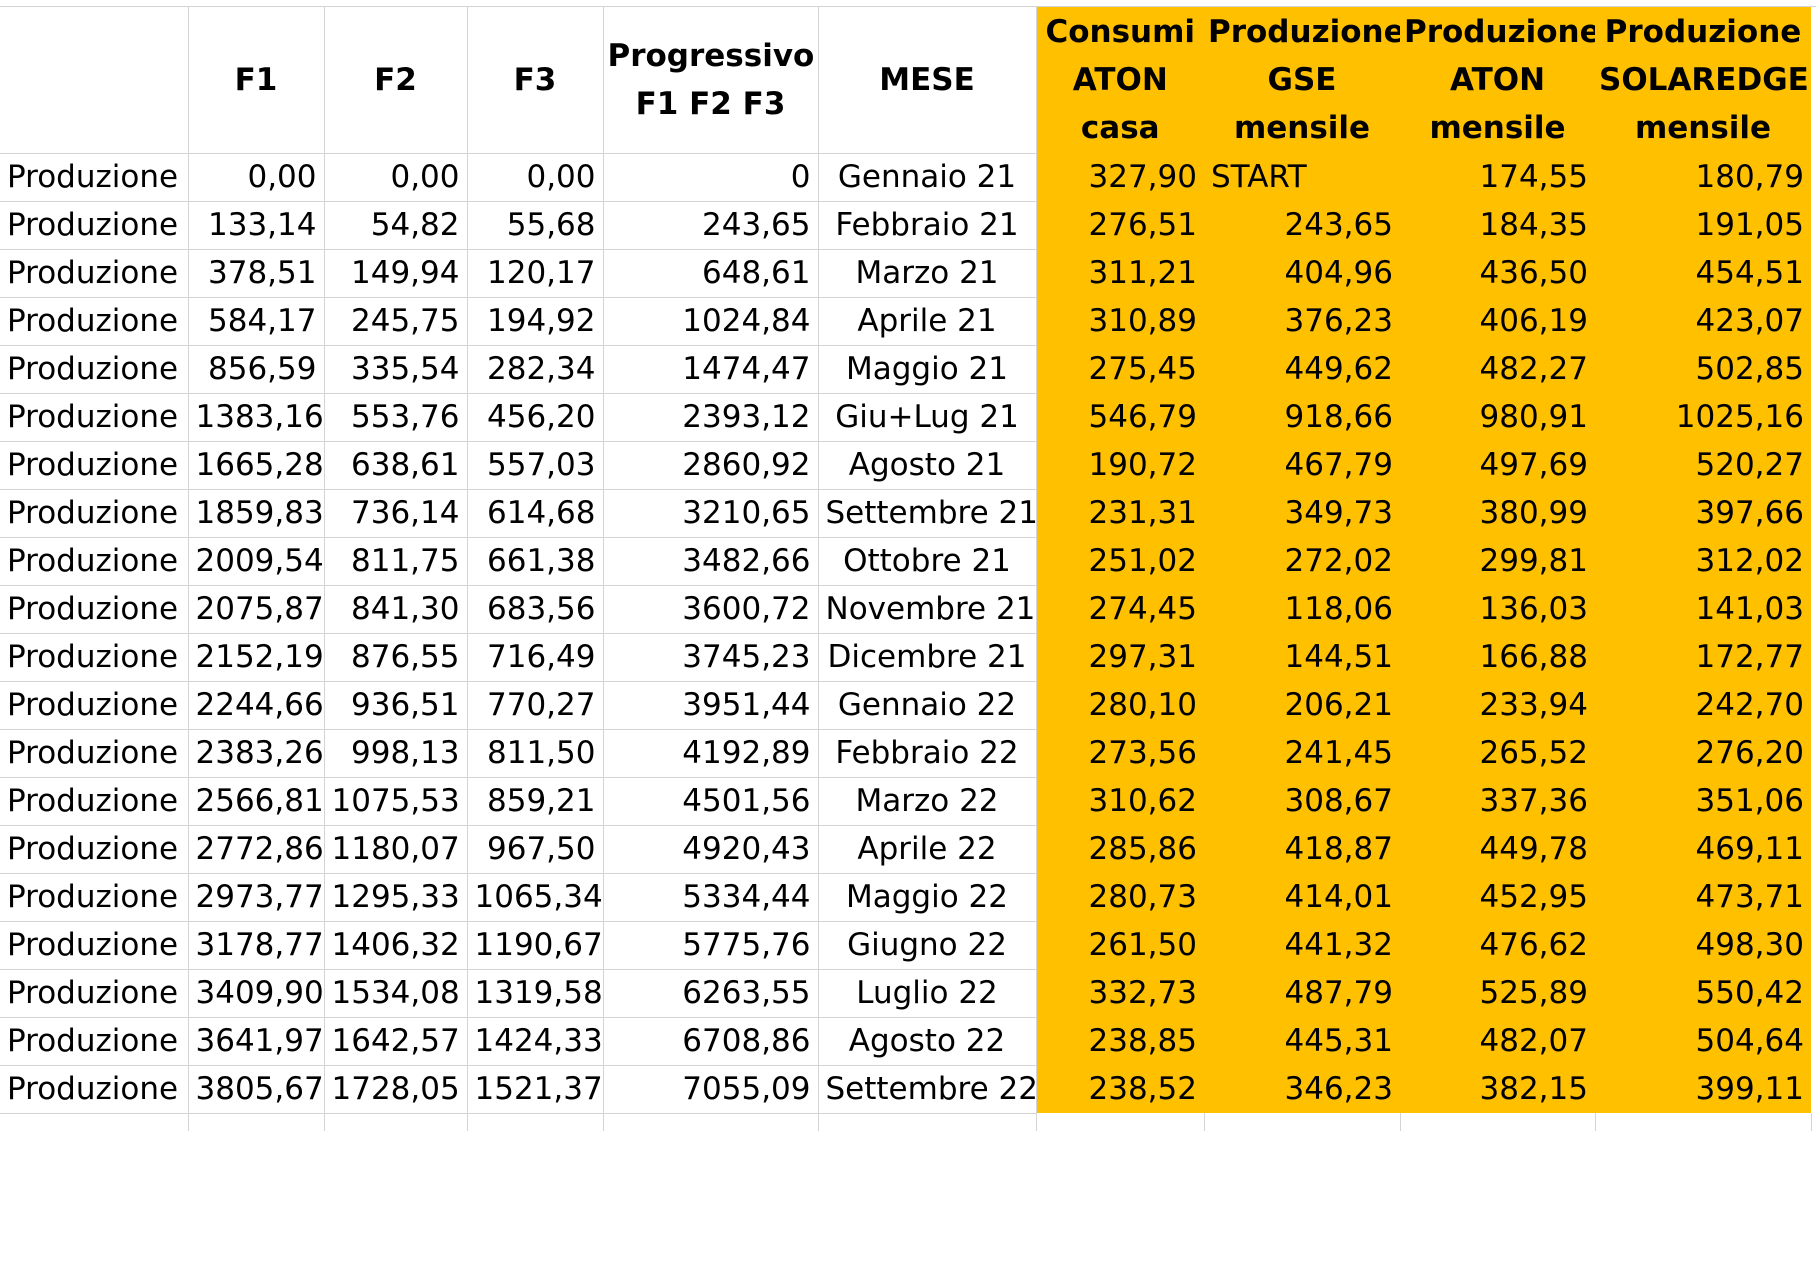  I want to click on cell-mese: Giu+Lug 21, so click(927, 417).